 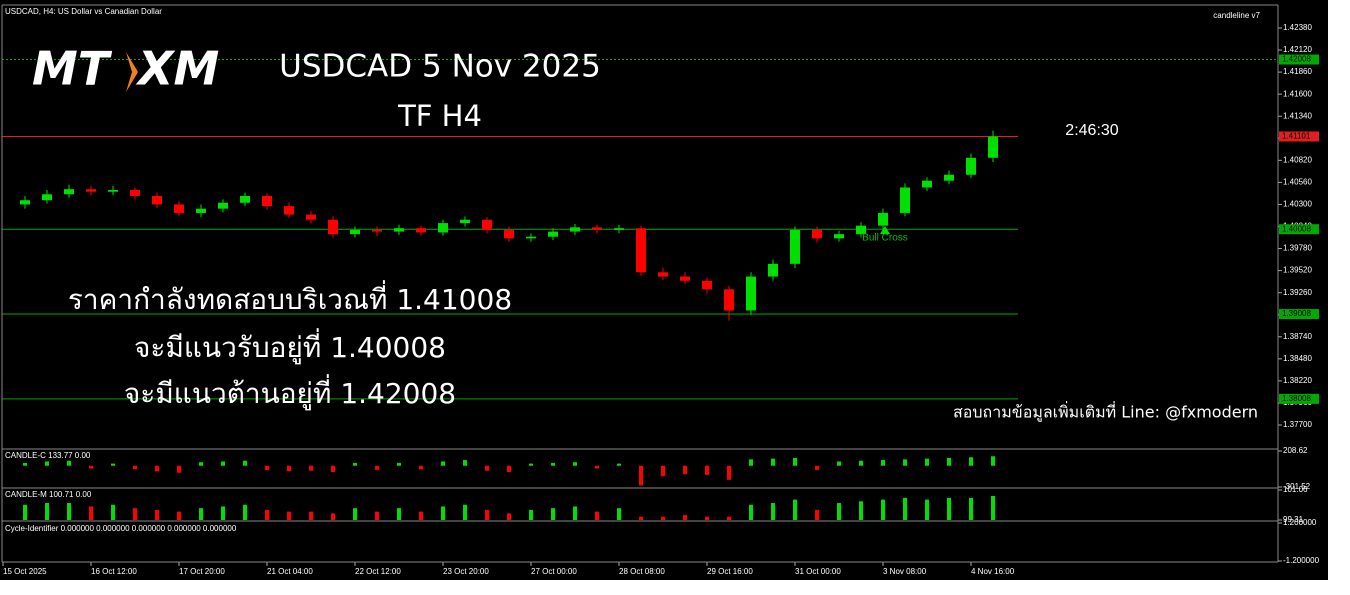 What do you see at coordinates (818, 571) in the screenshot?
I see `x-tick-label: 31 Oct 00:00` at bounding box center [818, 571].